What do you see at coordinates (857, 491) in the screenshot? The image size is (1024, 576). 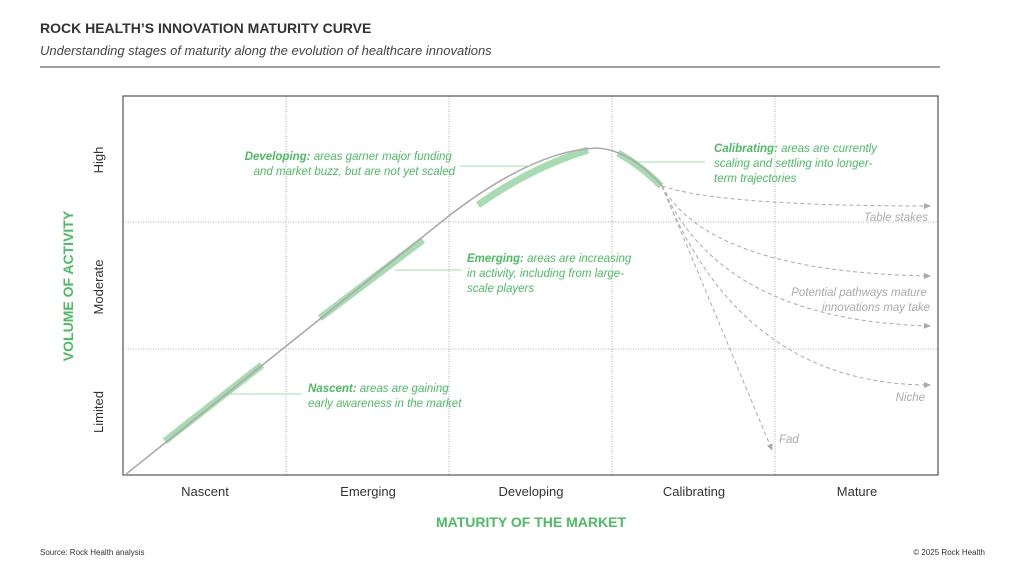 I see `x-tick-mature: Mature` at bounding box center [857, 491].